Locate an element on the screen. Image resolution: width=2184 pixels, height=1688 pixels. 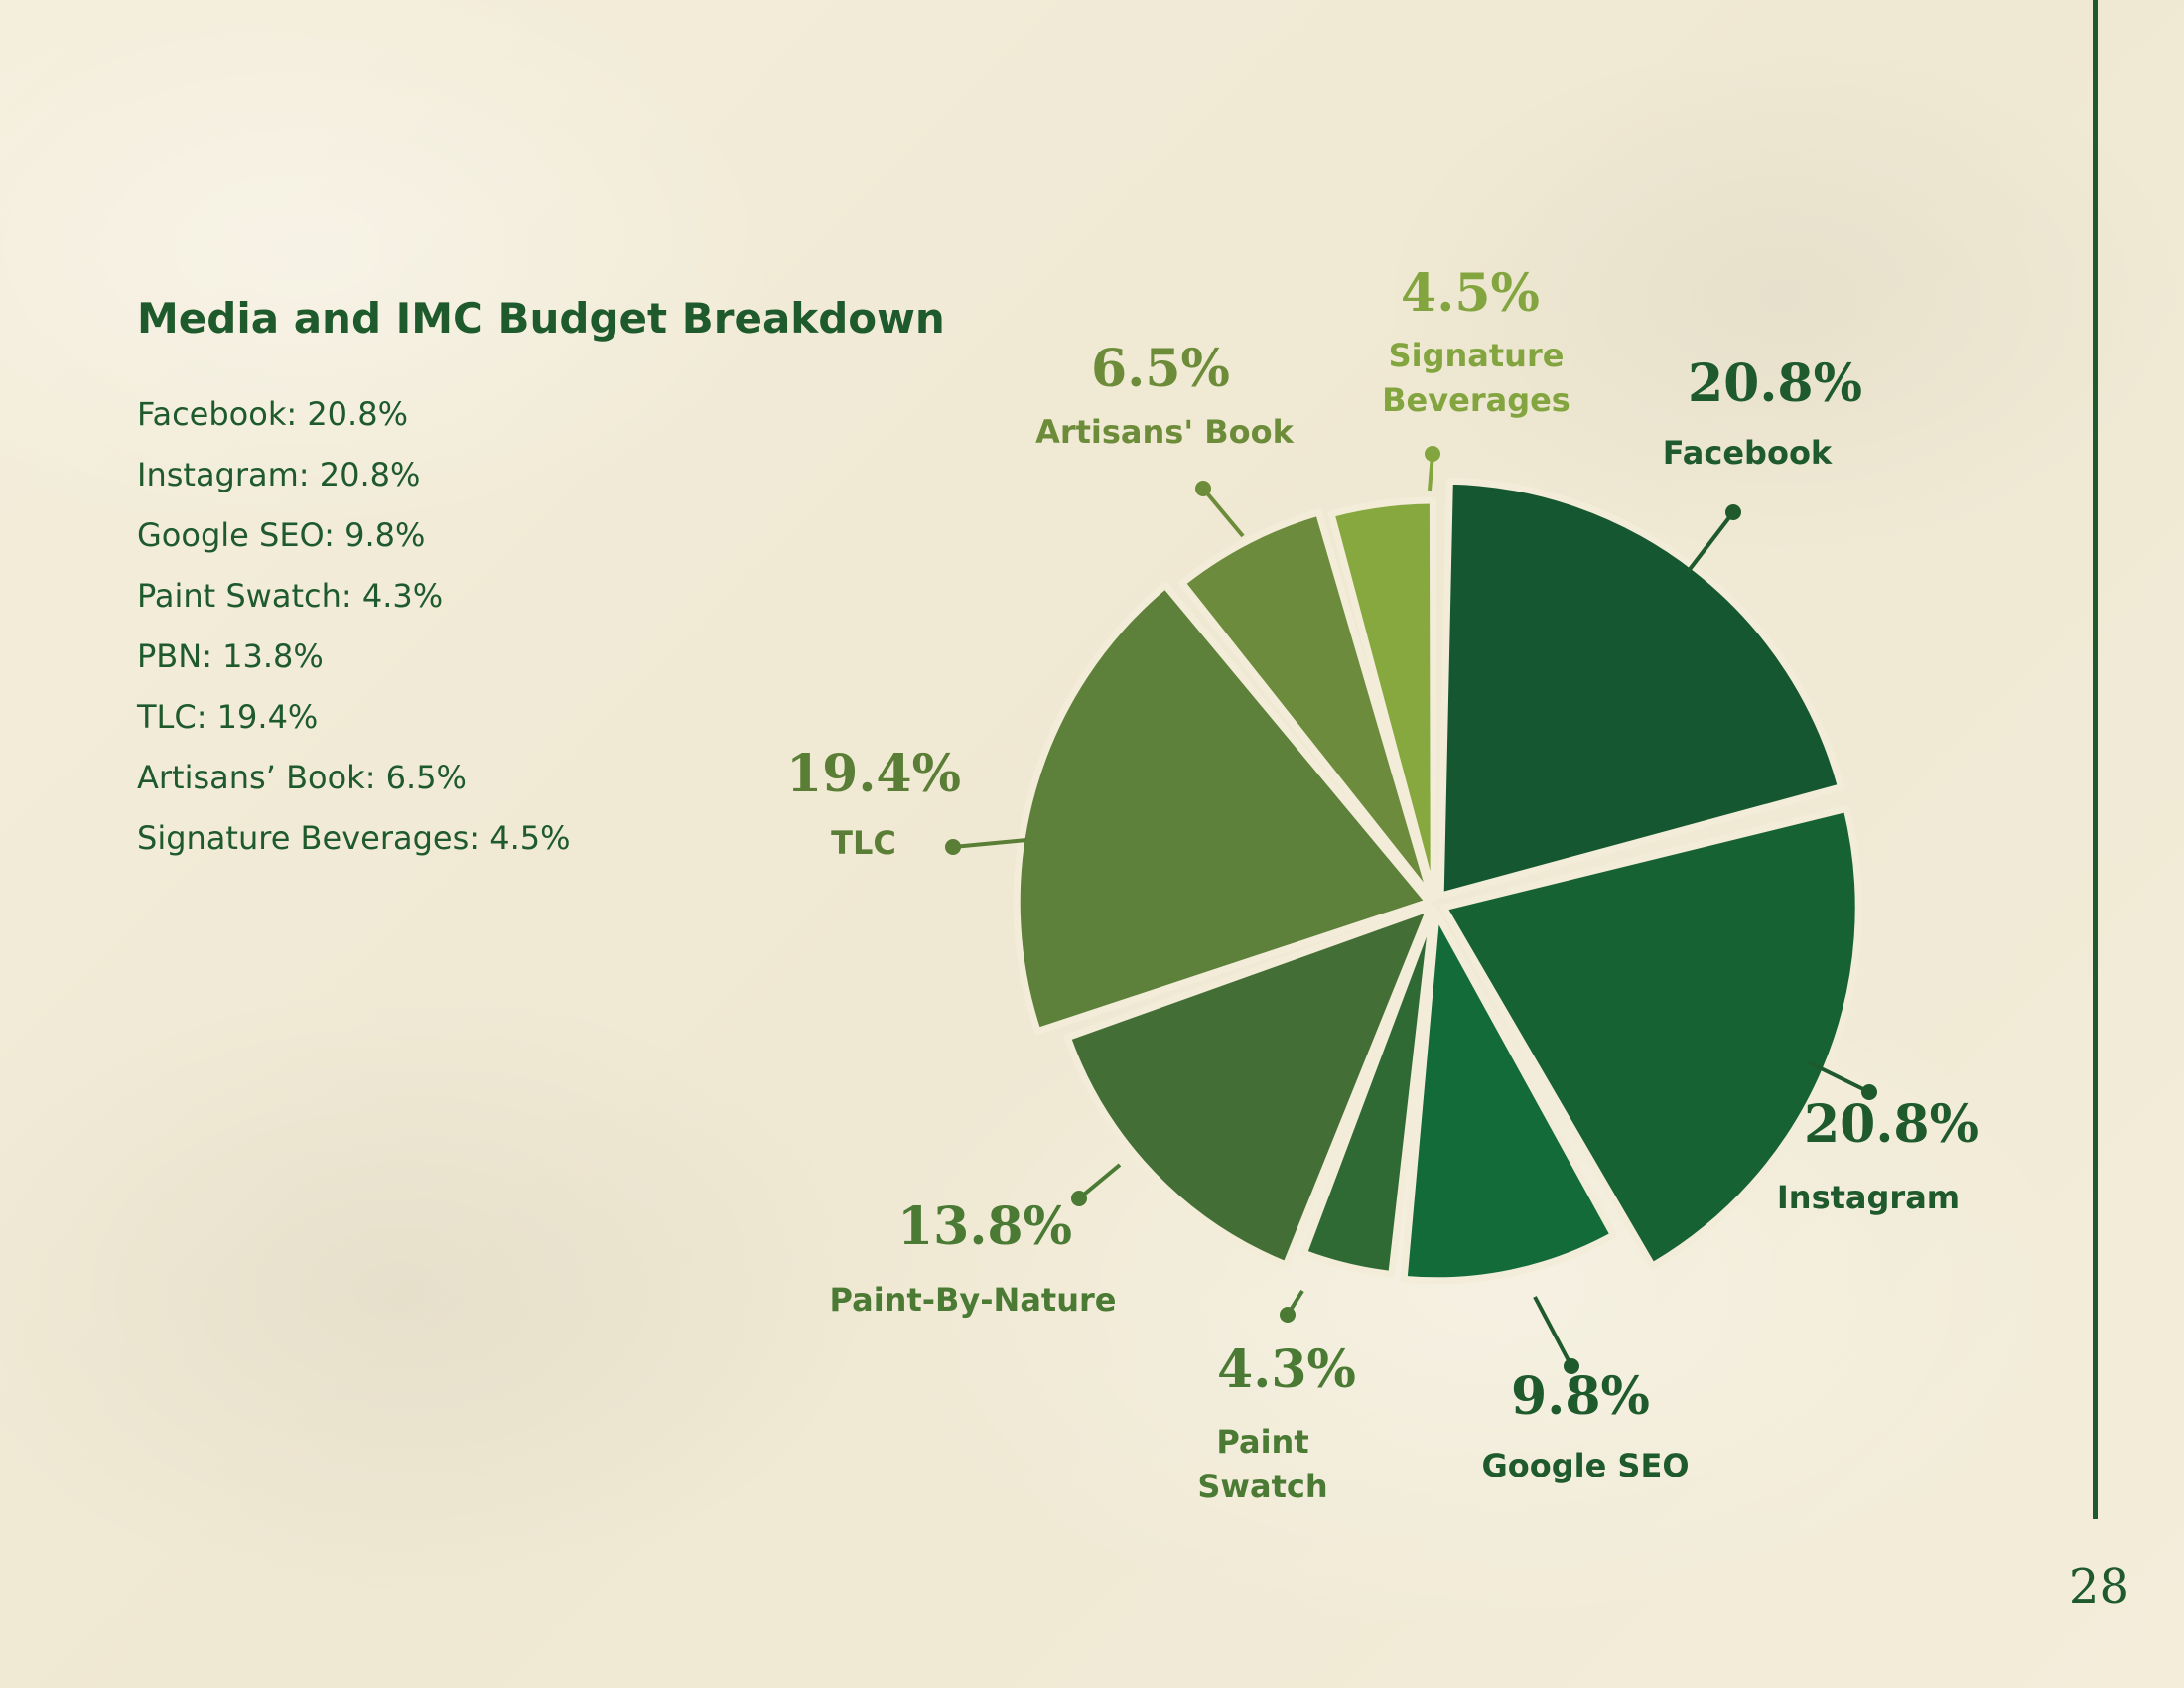
name-label-tlc: TLC is located at coordinates (863, 843).